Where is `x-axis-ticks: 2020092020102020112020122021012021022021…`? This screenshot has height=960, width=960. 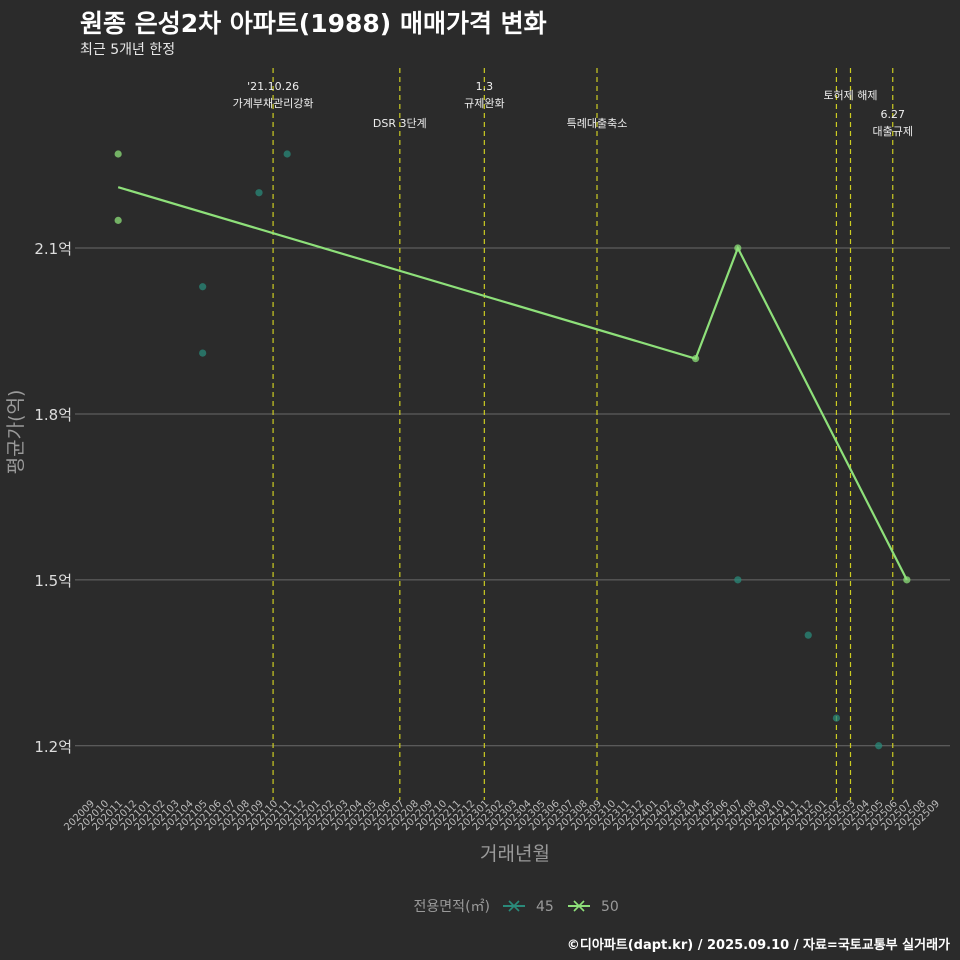
x-axis-ticks: 2020092020102020112020122021012021022021… is located at coordinates (502, 815).